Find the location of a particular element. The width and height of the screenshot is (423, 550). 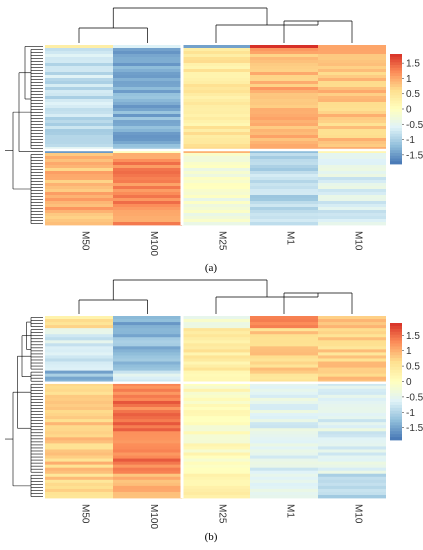

legend-tick-label: -0.5 is located at coordinates (414, 125).